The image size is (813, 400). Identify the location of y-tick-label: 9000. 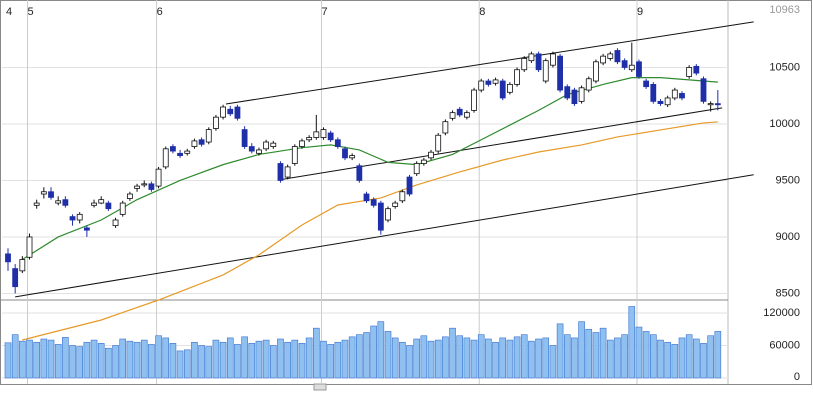
(788, 237).